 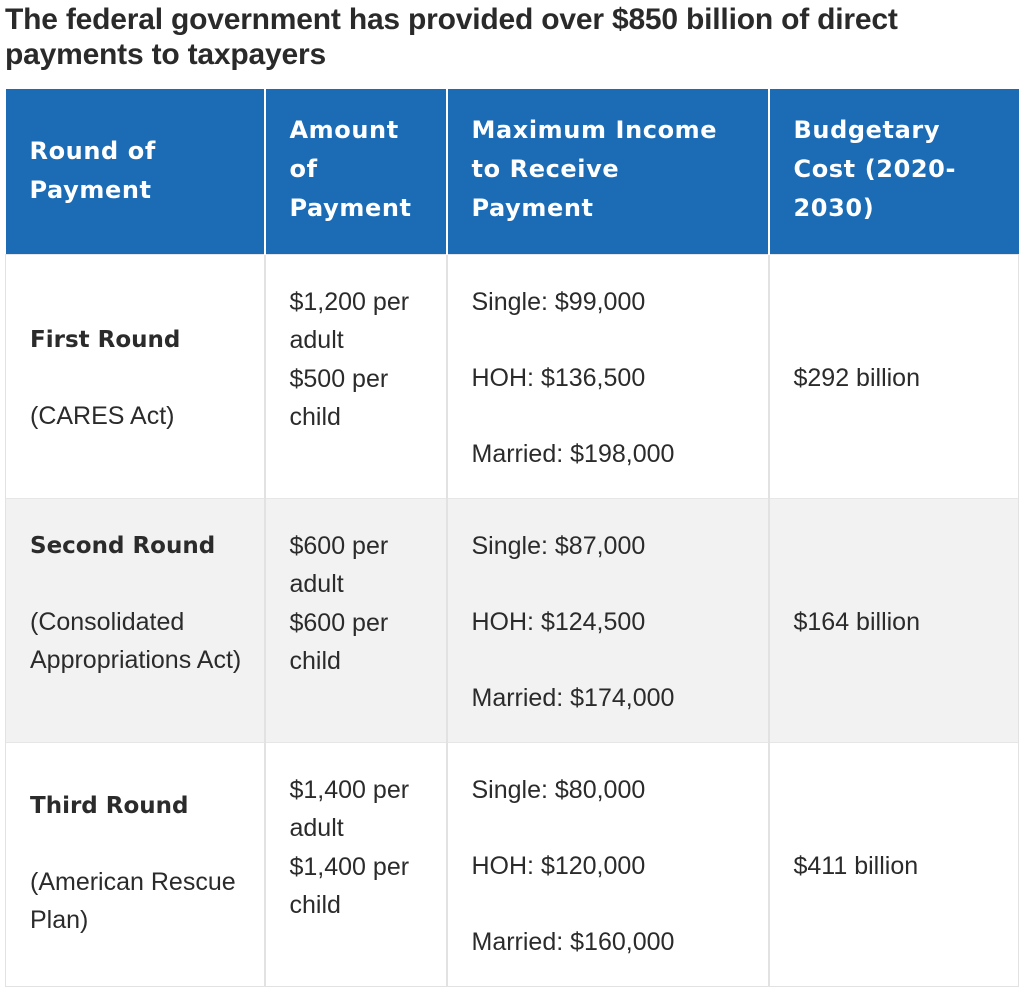 What do you see at coordinates (558, 545) in the screenshot?
I see `income-single: Single: $87,000` at bounding box center [558, 545].